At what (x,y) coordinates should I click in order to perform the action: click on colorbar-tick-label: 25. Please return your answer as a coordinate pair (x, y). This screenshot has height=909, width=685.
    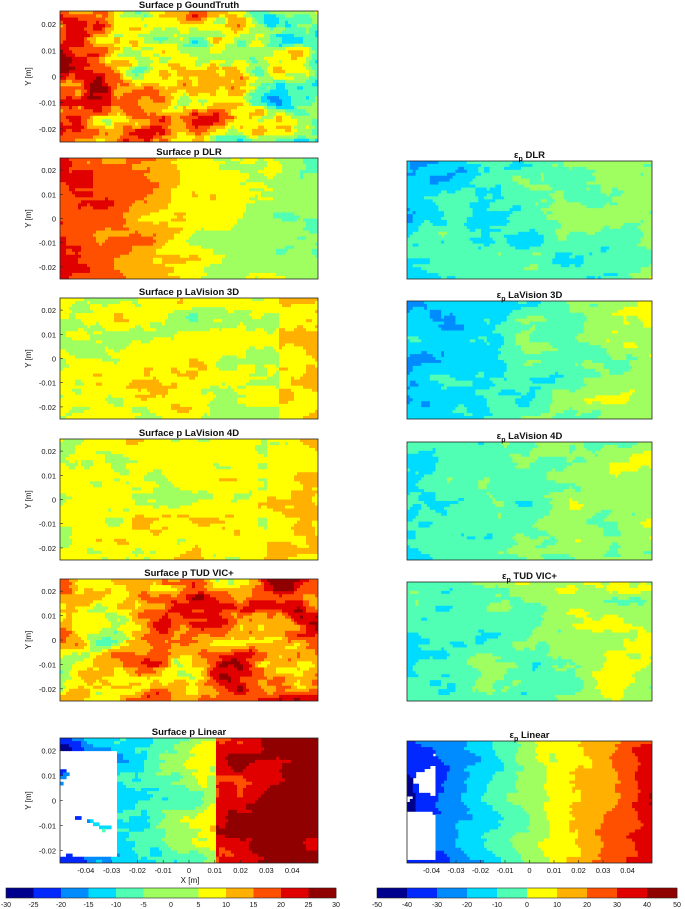
    Looking at the image, I should click on (309, 905).